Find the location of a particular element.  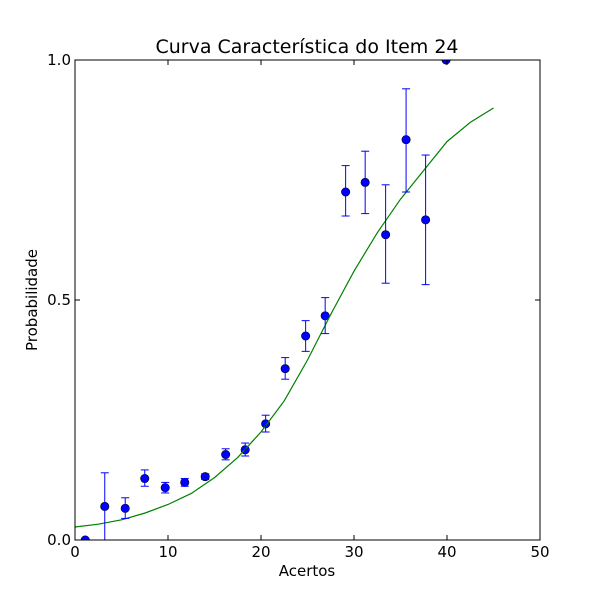

x-tick-label: 20 is located at coordinates (260, 552).